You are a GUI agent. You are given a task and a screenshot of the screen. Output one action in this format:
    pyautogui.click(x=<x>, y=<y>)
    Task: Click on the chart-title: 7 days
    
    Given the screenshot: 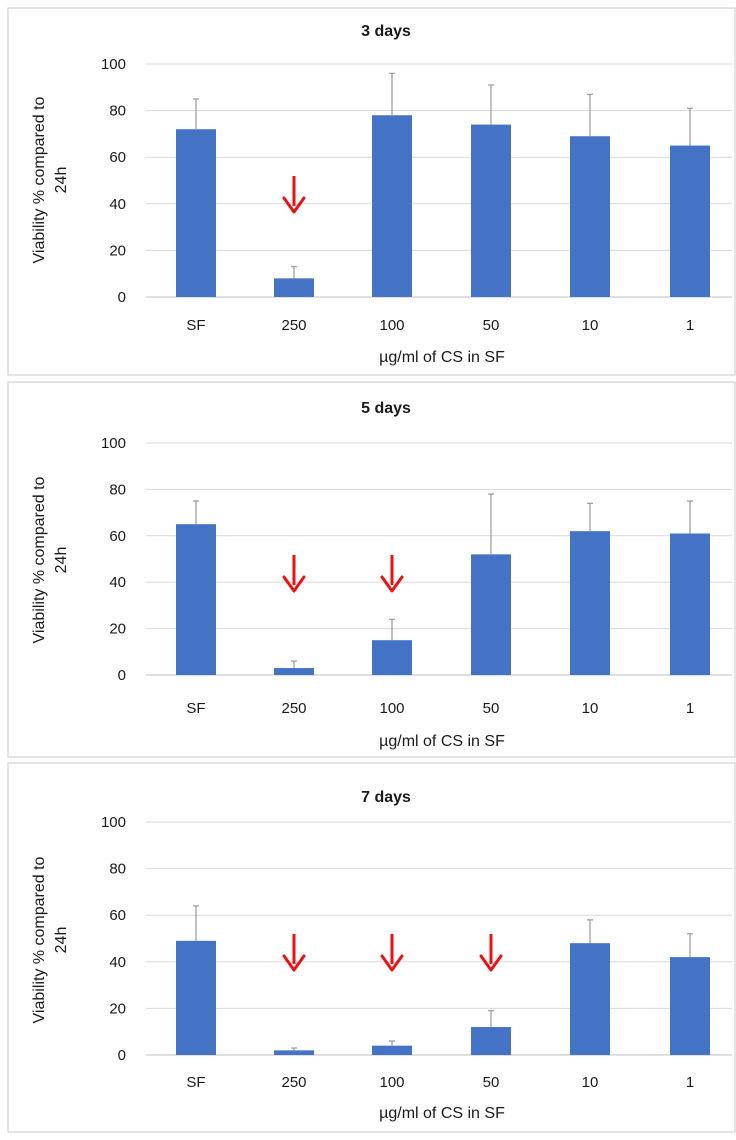 What is the action you would take?
    pyautogui.click(x=386, y=797)
    